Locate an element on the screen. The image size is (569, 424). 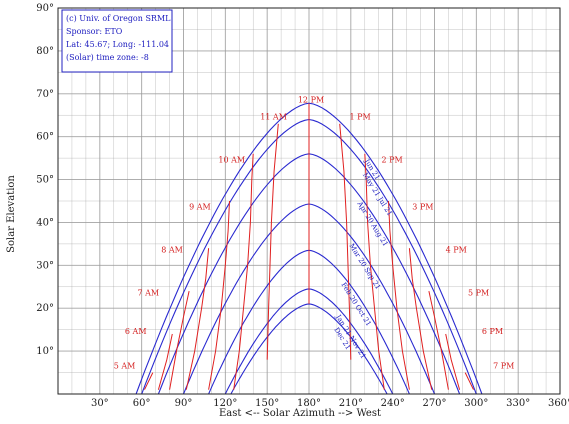
x-tick-label: 120° is located at coordinates (225, 403).